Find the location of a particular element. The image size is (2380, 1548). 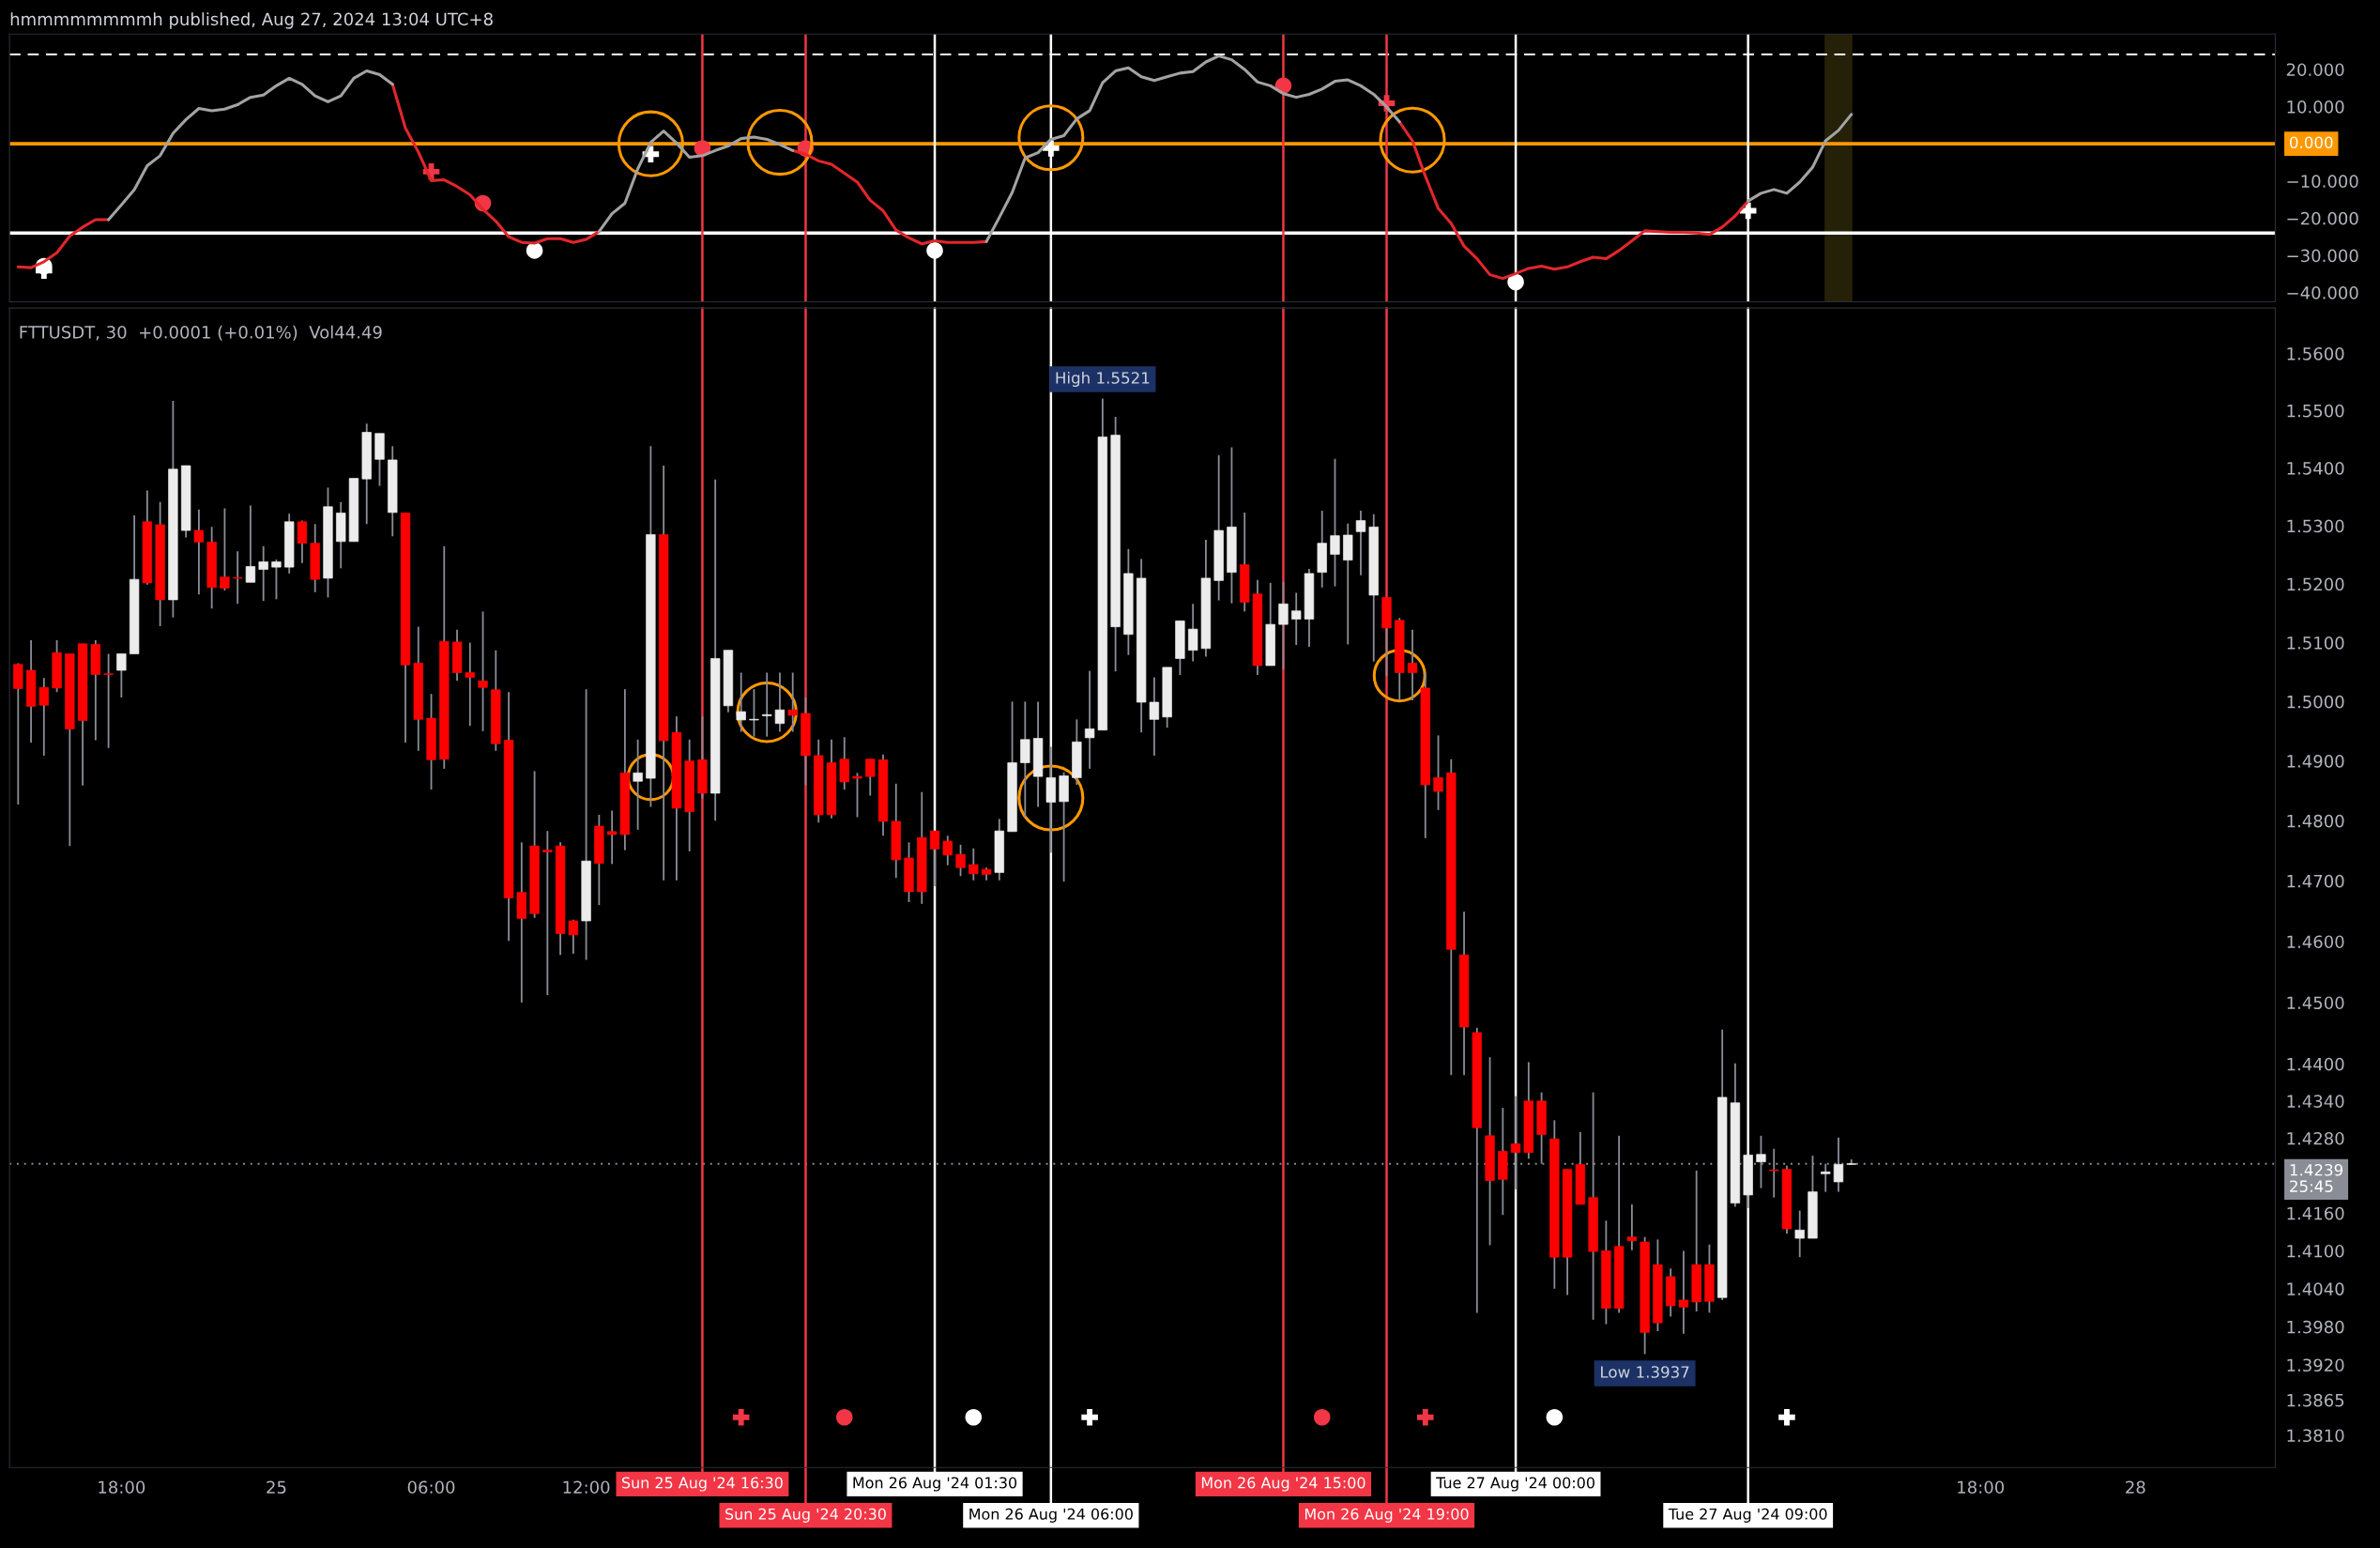

y-tick-label: −30.000 is located at coordinates (2323, 256).